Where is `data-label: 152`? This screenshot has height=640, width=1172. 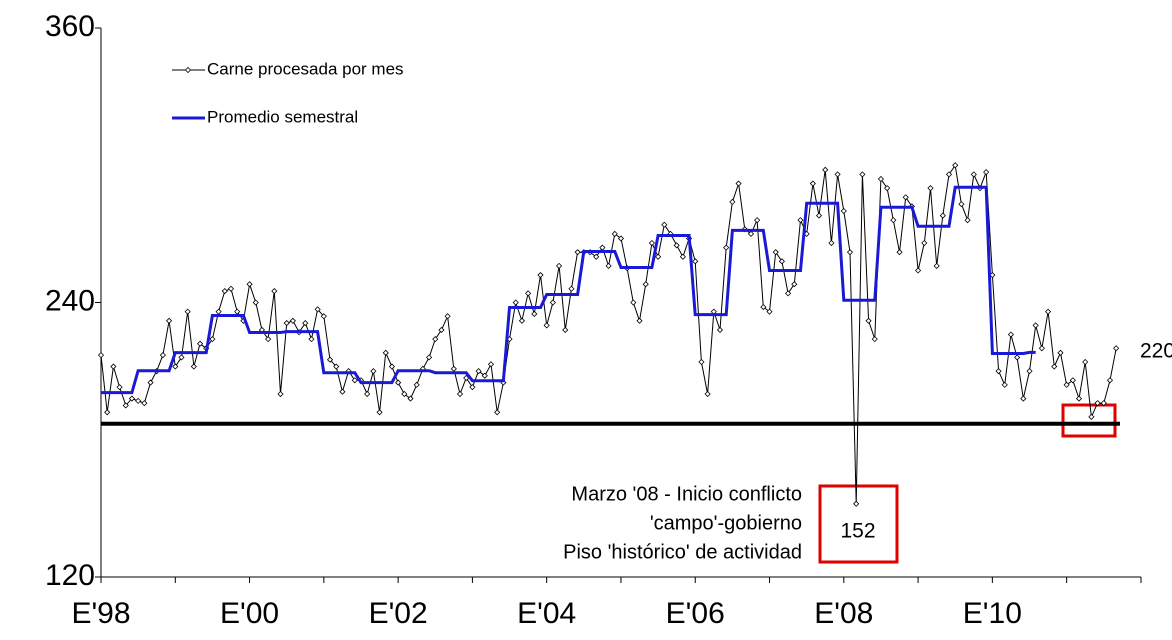
data-label: 152 is located at coordinates (857, 531).